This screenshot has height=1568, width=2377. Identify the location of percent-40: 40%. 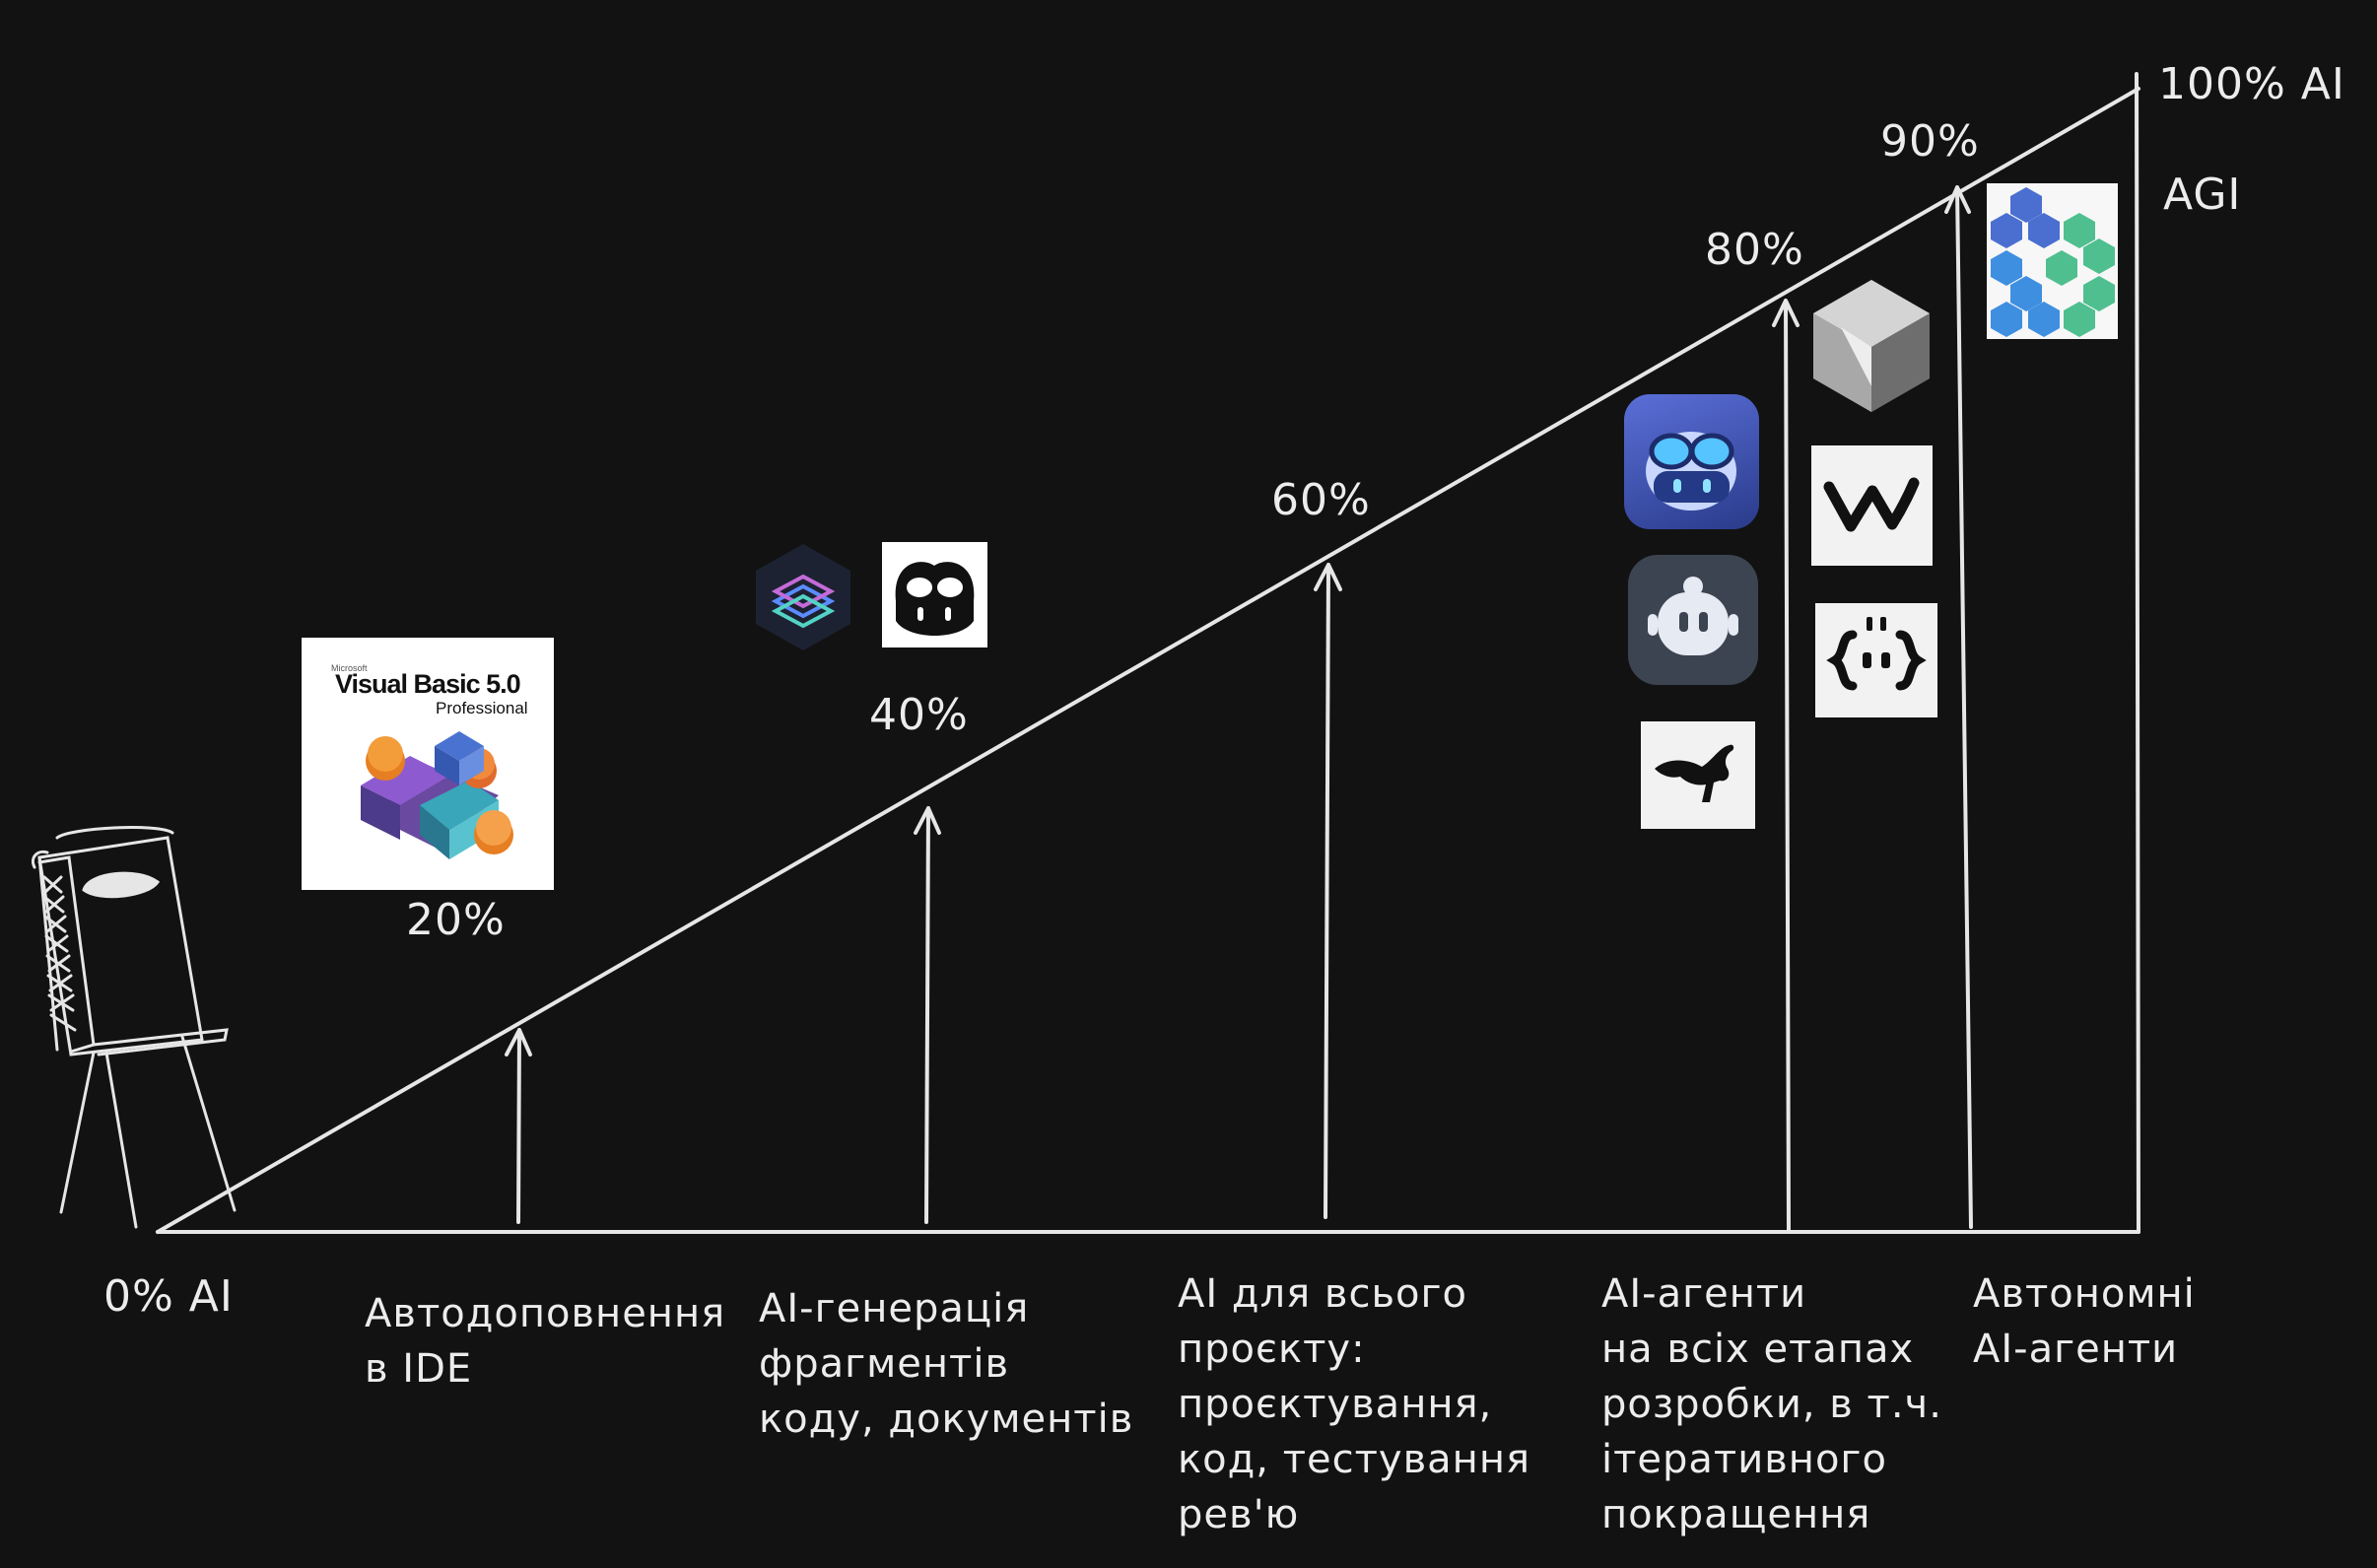
(919, 715).